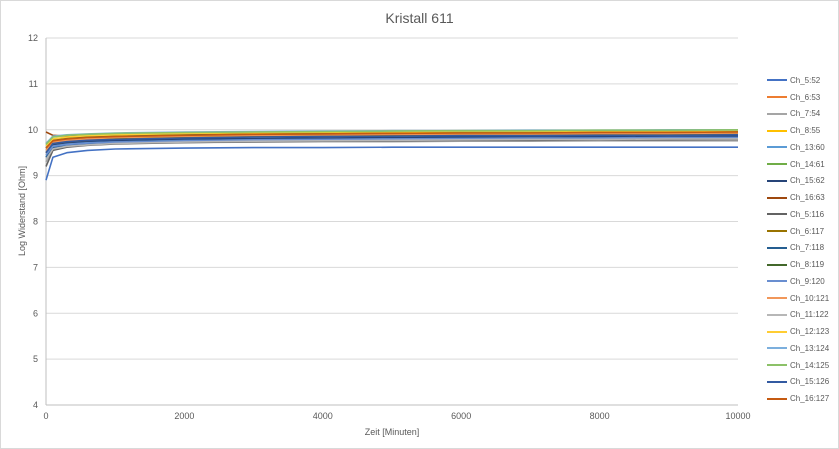 This screenshot has width=839, height=449. What do you see at coordinates (45, 416) in the screenshot?
I see `x-tick-label: 0` at bounding box center [45, 416].